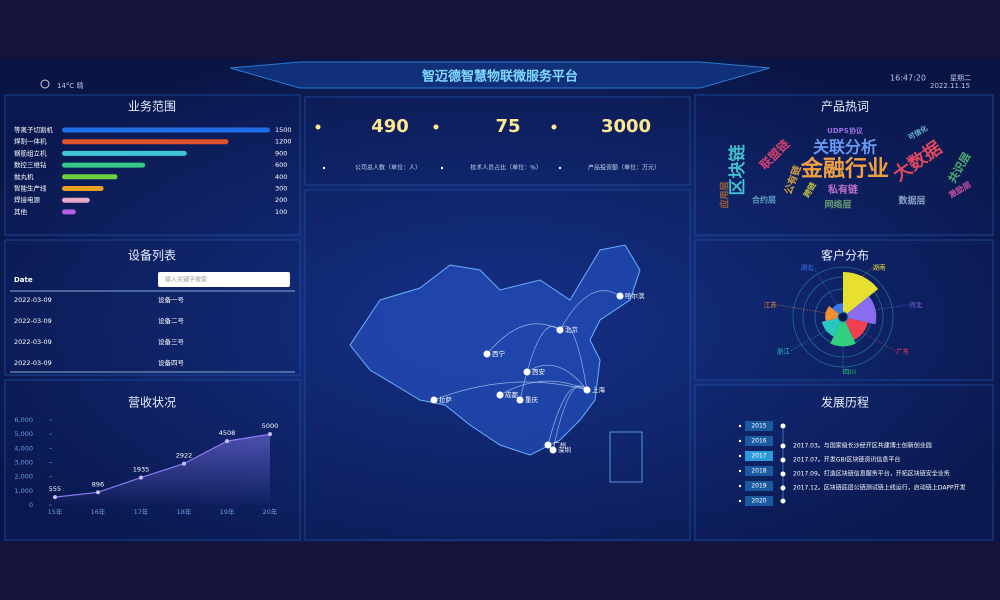 The image size is (1000, 600). I want to click on point-label: 4508, so click(227, 433).